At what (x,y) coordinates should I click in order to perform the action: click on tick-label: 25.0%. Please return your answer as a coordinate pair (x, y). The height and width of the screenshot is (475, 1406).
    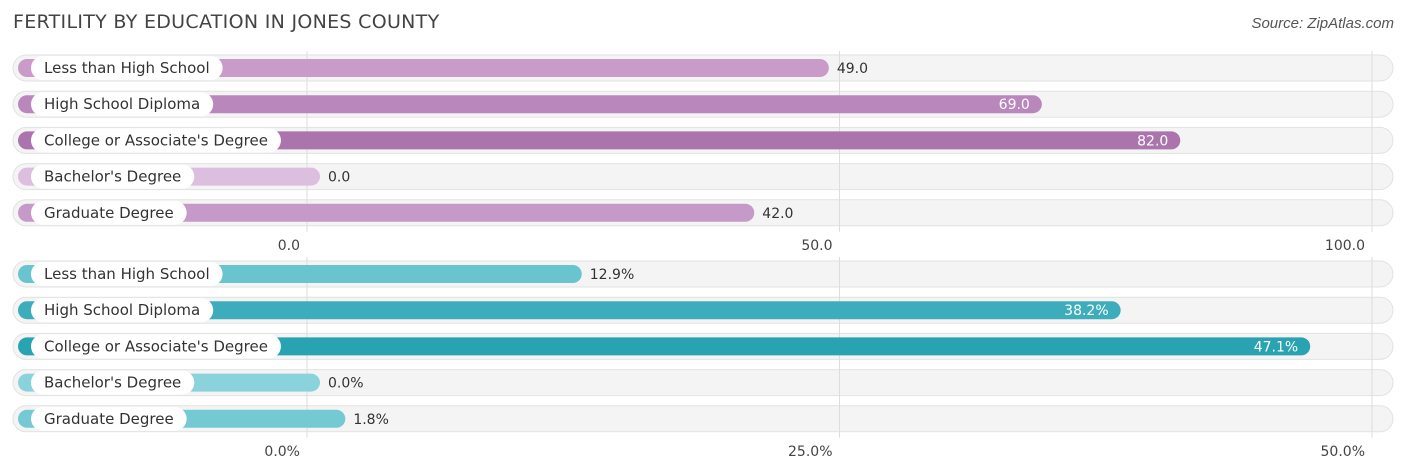
    Looking at the image, I should click on (810, 452).